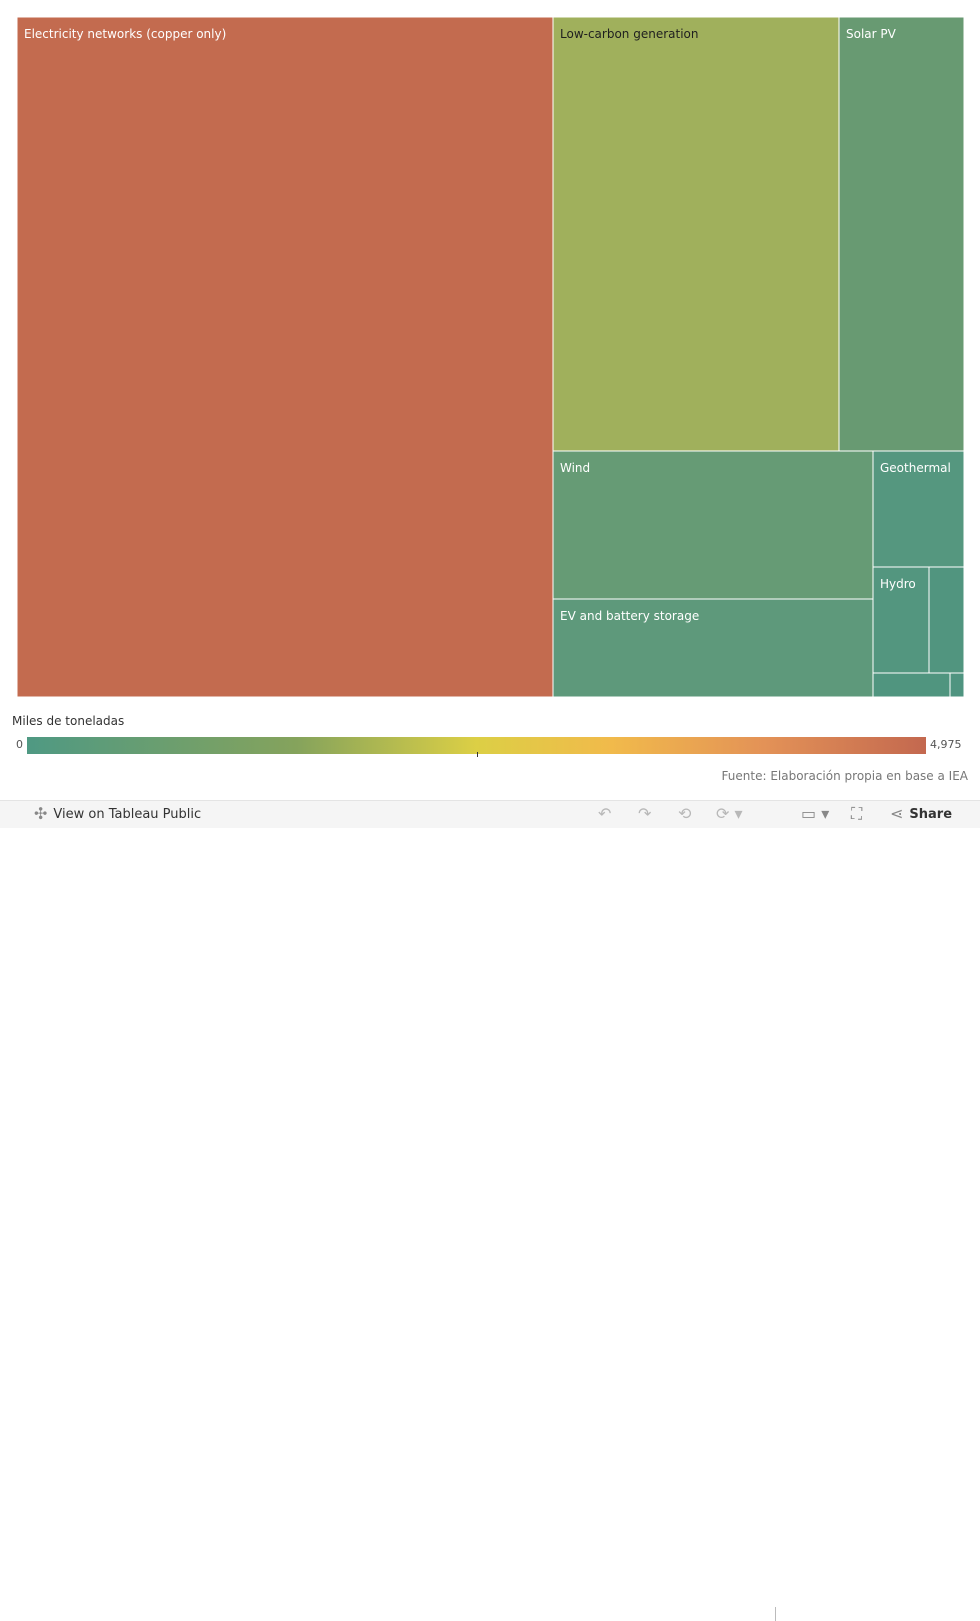 The height and width of the screenshot is (1621, 980). I want to click on treemap-tile-label: EV and battery storage, so click(629, 616).